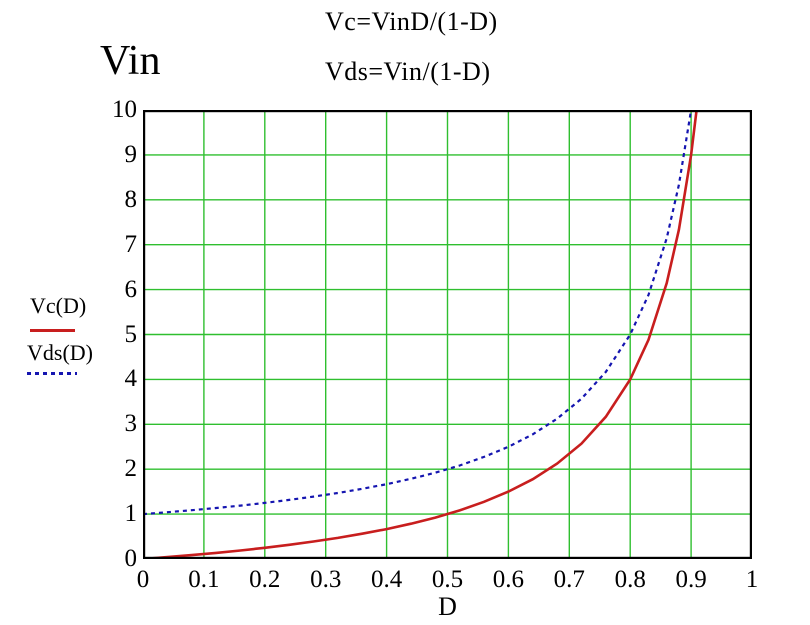  I want to click on formula-vc: Vc=VinD/(1-D), so click(411, 21).